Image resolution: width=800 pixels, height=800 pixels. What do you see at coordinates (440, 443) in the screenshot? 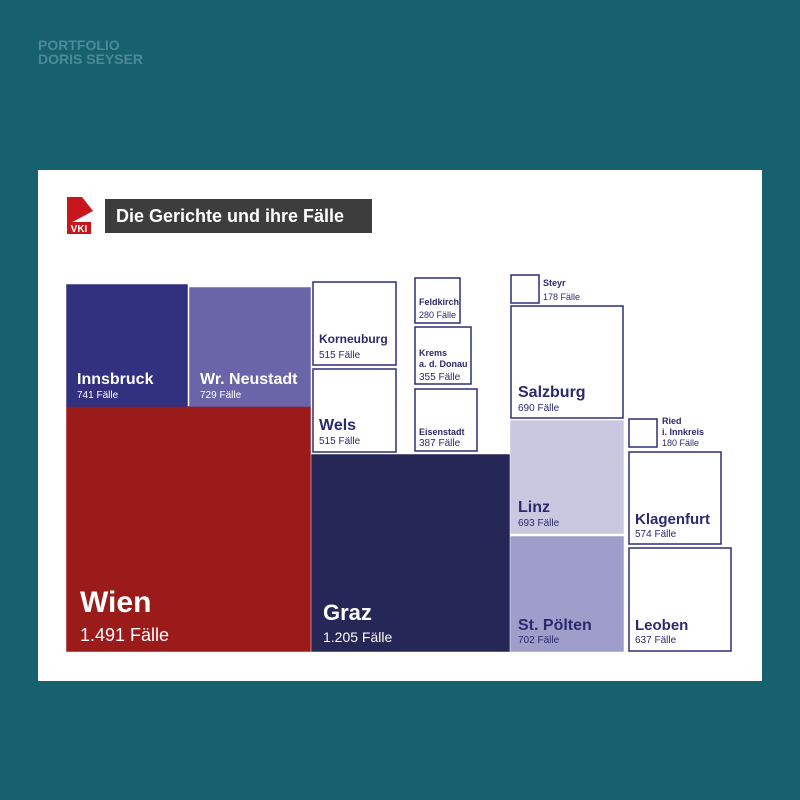
I see `tile-value: 387 Fälle` at bounding box center [440, 443].